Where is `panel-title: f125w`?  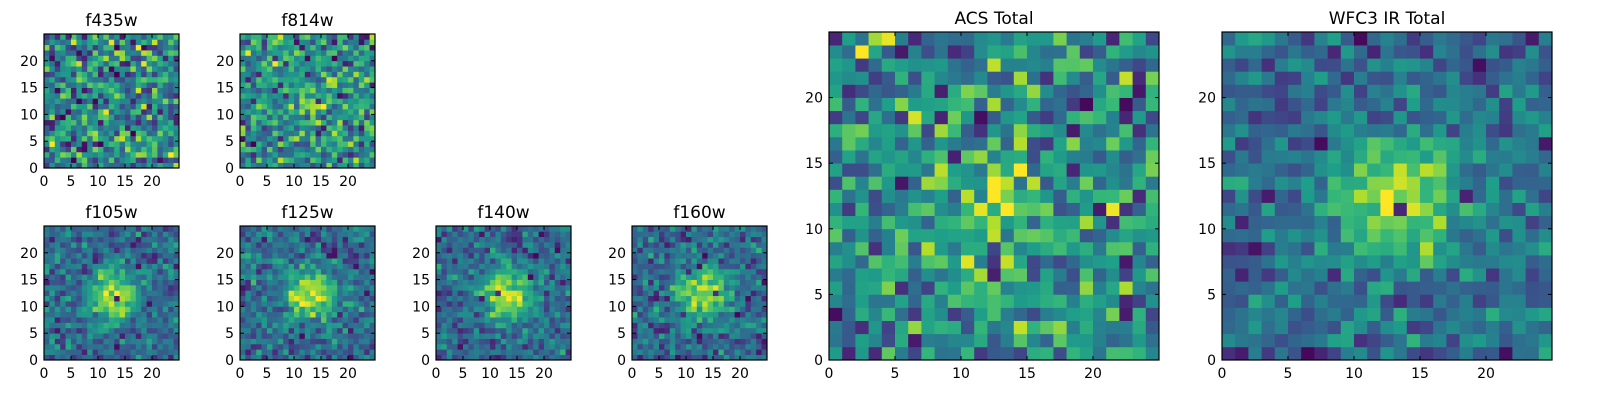 panel-title: f125w is located at coordinates (307, 213).